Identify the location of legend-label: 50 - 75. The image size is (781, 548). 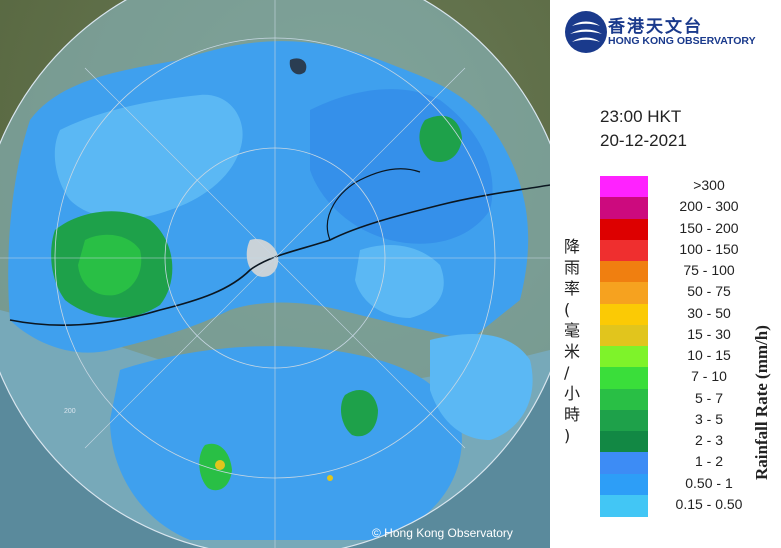
(709, 291).